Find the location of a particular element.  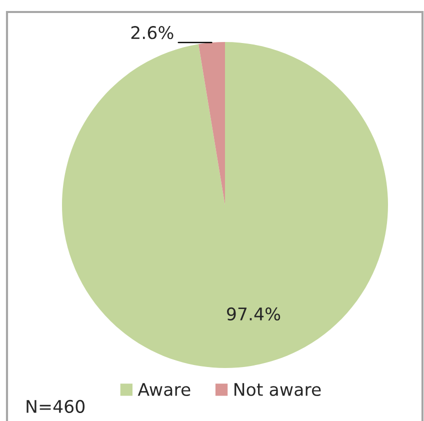

legend-label: Not aware is located at coordinates (277, 389).